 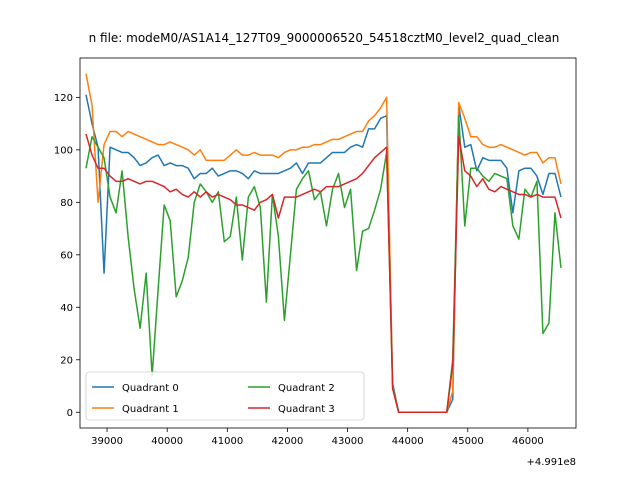 What do you see at coordinates (348, 441) in the screenshot?
I see `x-tick-label: 43000` at bounding box center [348, 441].